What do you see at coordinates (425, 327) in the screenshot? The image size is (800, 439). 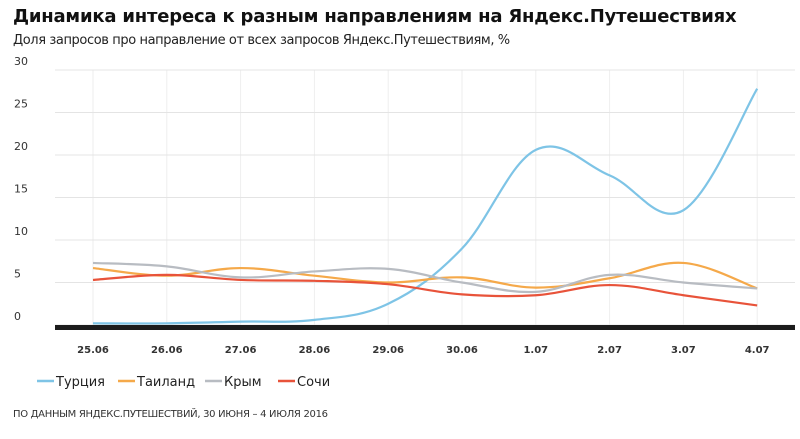 I see `x-axis-line` at bounding box center [425, 327].